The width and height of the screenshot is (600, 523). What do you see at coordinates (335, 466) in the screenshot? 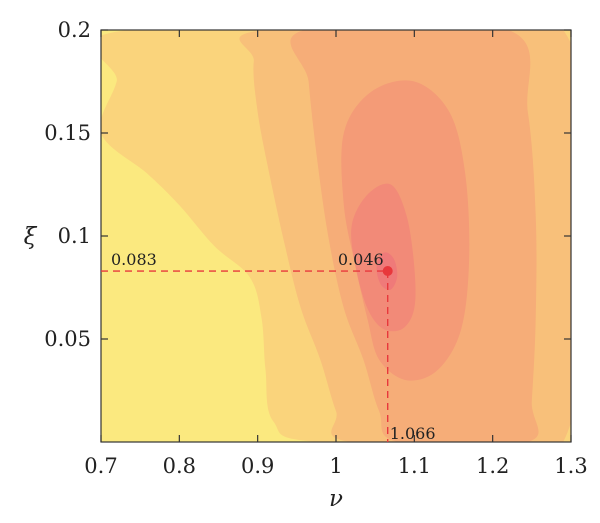
I see `x-tick-label: 1` at bounding box center [335, 466].